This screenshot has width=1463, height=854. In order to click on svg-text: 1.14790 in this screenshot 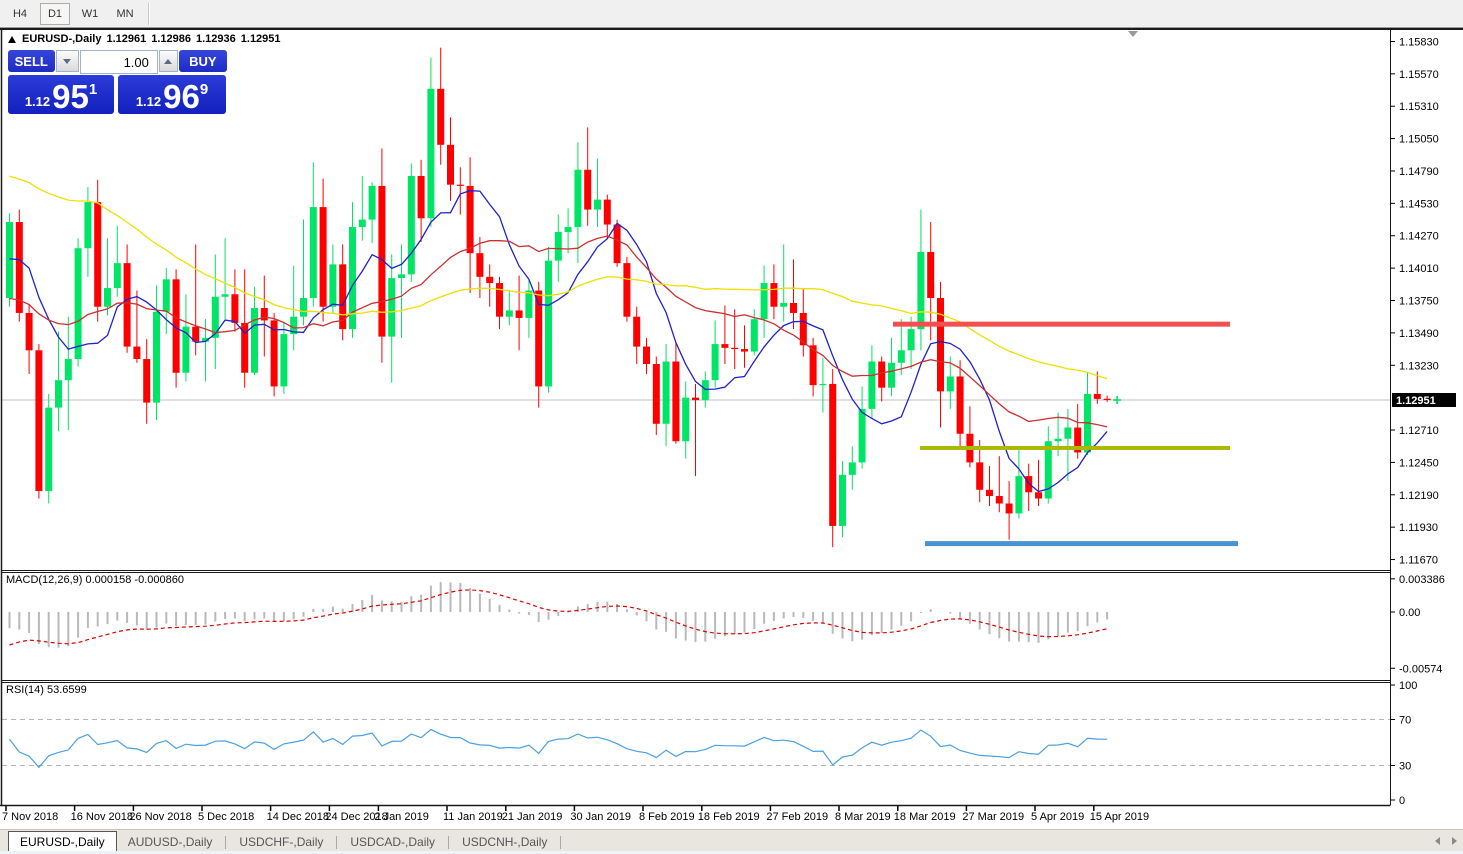, I will do `click(1419, 172)`.